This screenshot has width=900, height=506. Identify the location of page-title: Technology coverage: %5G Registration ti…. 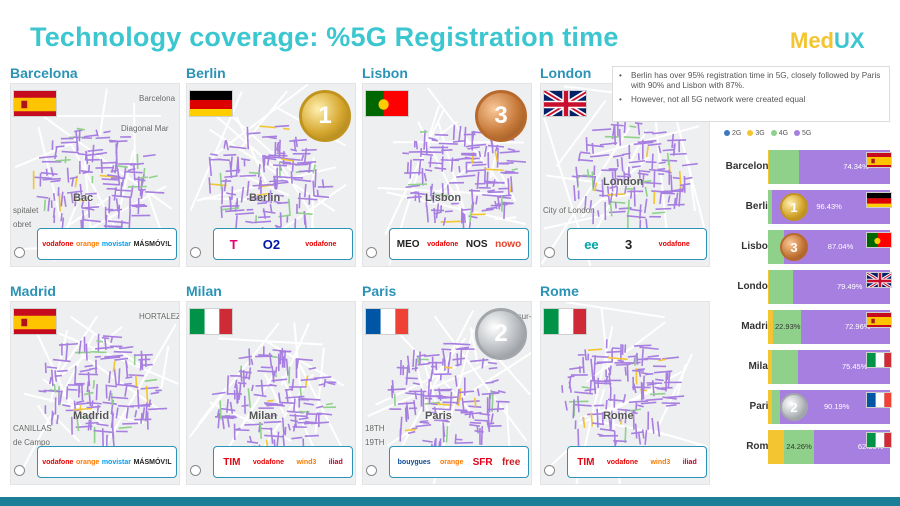
(324, 37).